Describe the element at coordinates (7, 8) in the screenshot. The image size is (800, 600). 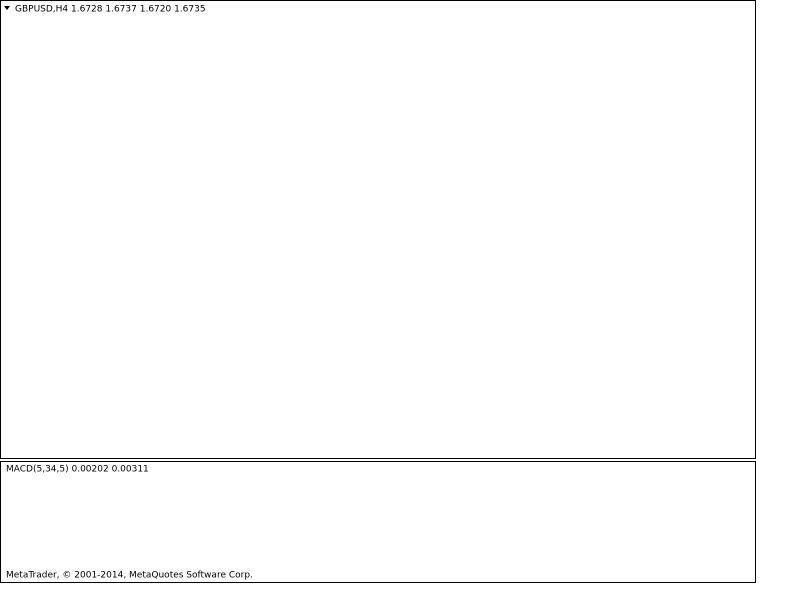
I see `symbol-menu-arrow` at that location.